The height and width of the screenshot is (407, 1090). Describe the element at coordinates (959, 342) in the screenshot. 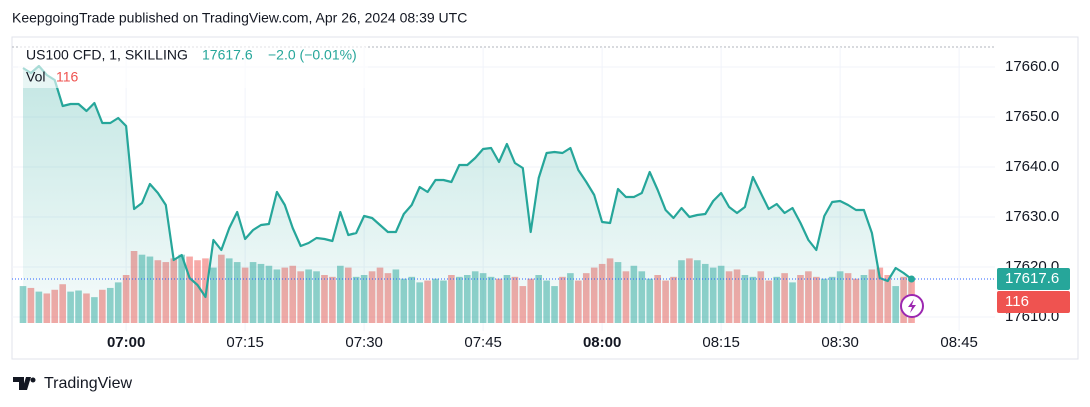

I see `x-tick-label: 08:45` at that location.